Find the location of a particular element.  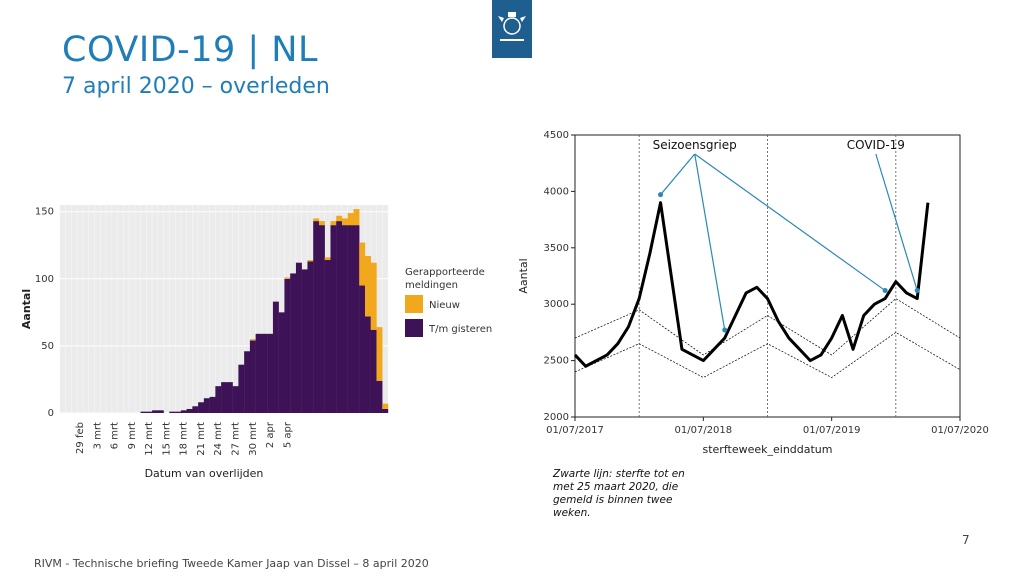

x-tick-label: 24 mrt is located at coordinates (218, 439).